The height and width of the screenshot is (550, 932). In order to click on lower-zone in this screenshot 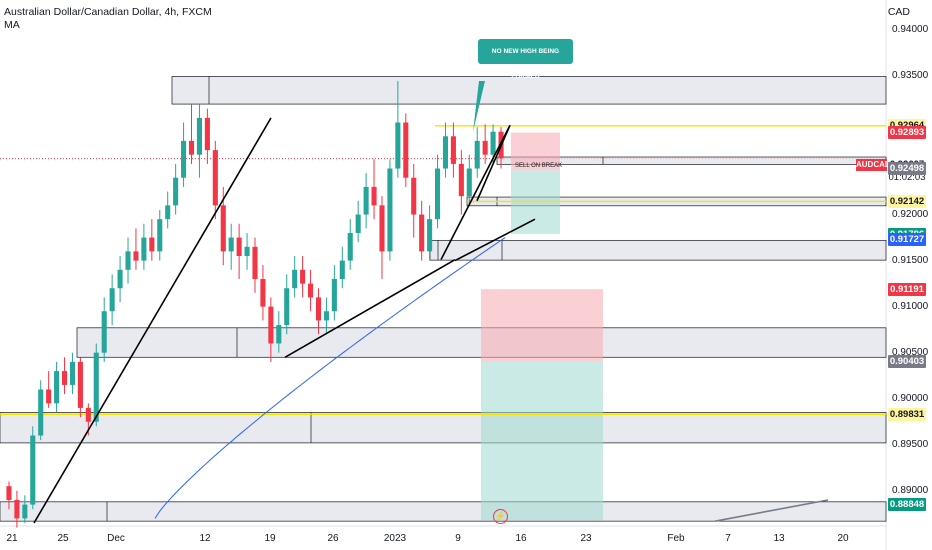, I will do `click(658, 250)`.